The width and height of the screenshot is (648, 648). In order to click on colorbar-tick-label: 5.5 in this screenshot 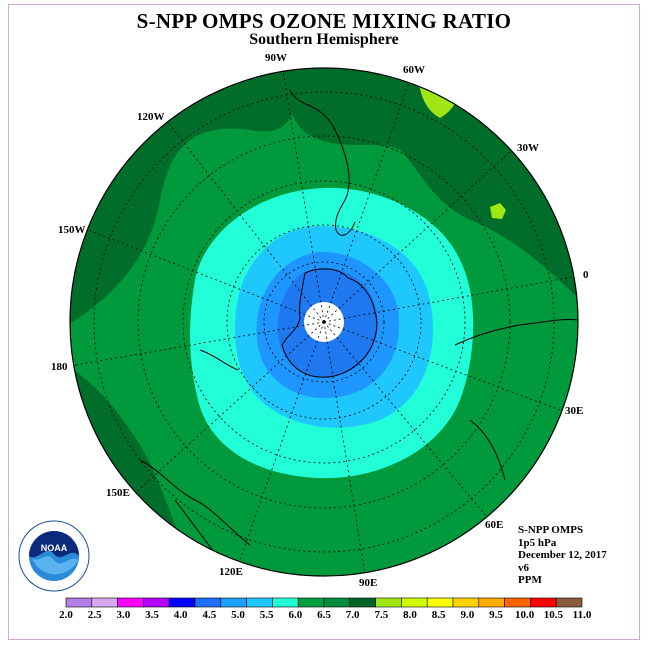, I will do `click(267, 615)`.